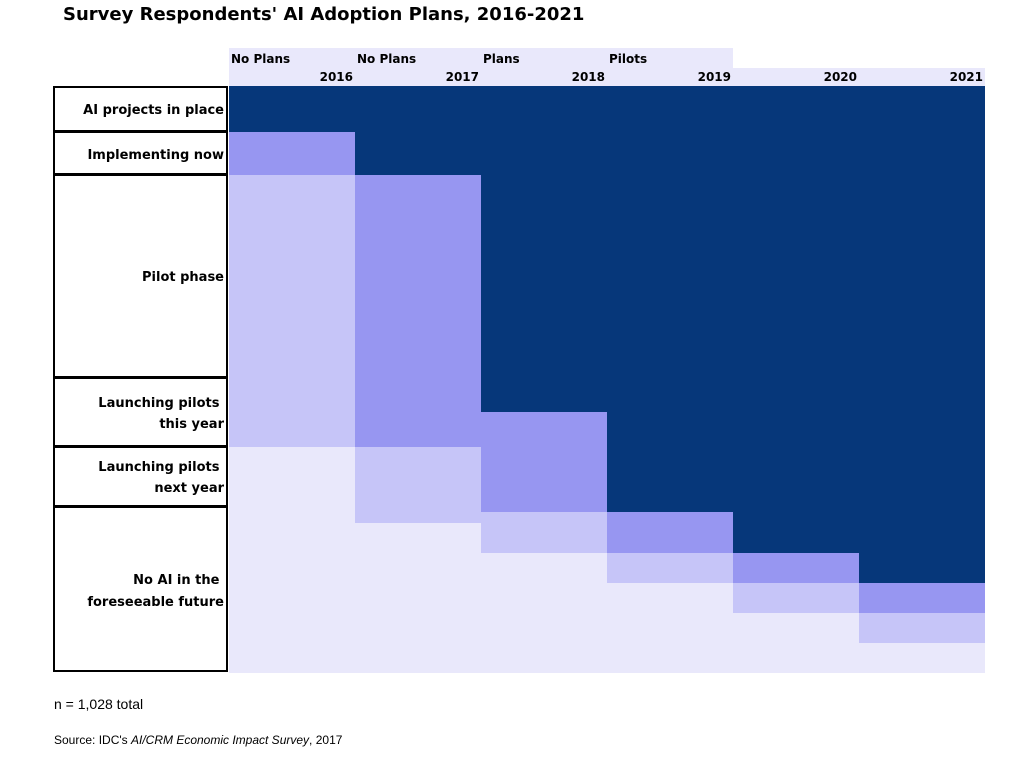  What do you see at coordinates (796, 598) in the screenshot?
I see `column-2020-light` at bounding box center [796, 598].